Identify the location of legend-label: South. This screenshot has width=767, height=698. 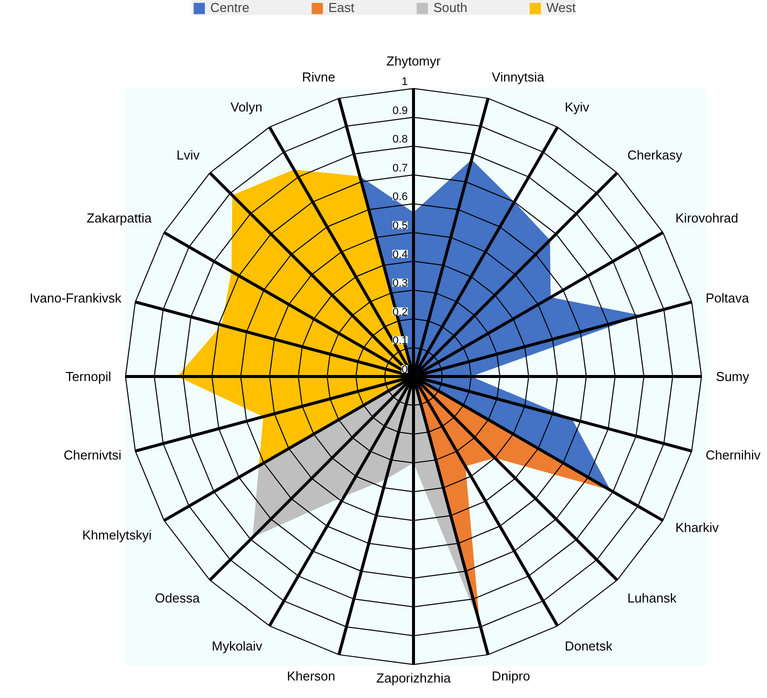
(450, 7).